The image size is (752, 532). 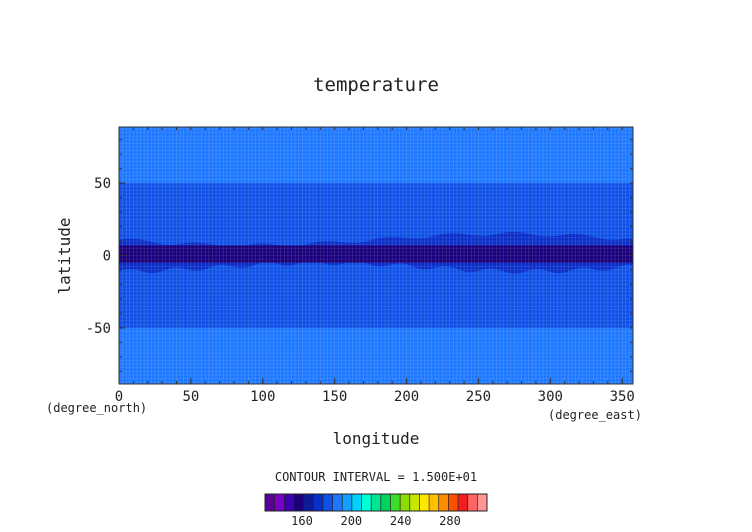 I want to click on y-tick-label: -50, so click(x=98, y=329).